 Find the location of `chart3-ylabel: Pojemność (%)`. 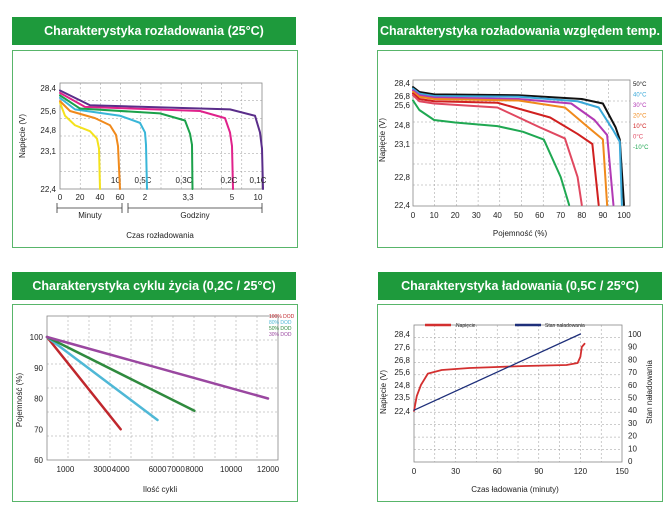

chart3-ylabel: Pojemność (%) is located at coordinates (19, 400).